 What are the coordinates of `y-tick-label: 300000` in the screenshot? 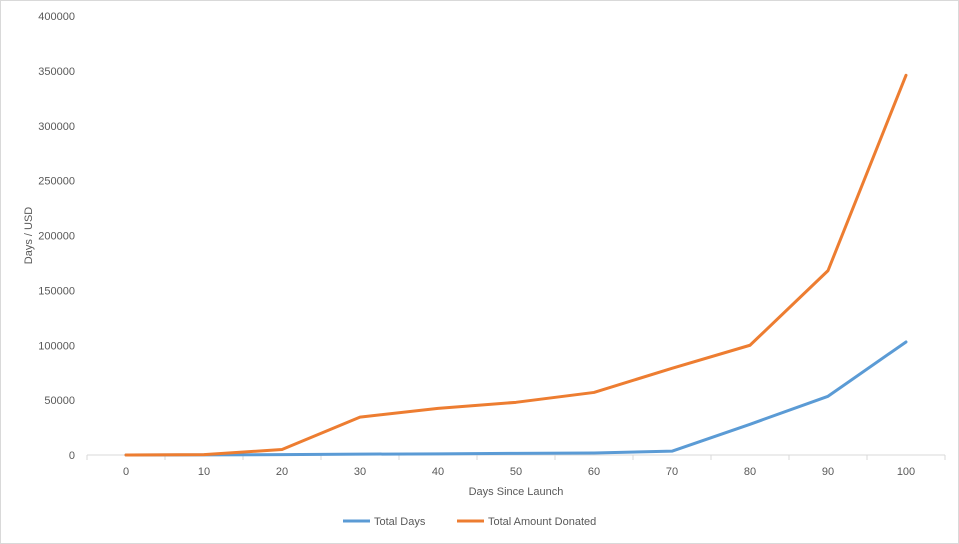 It's located at (56, 127).